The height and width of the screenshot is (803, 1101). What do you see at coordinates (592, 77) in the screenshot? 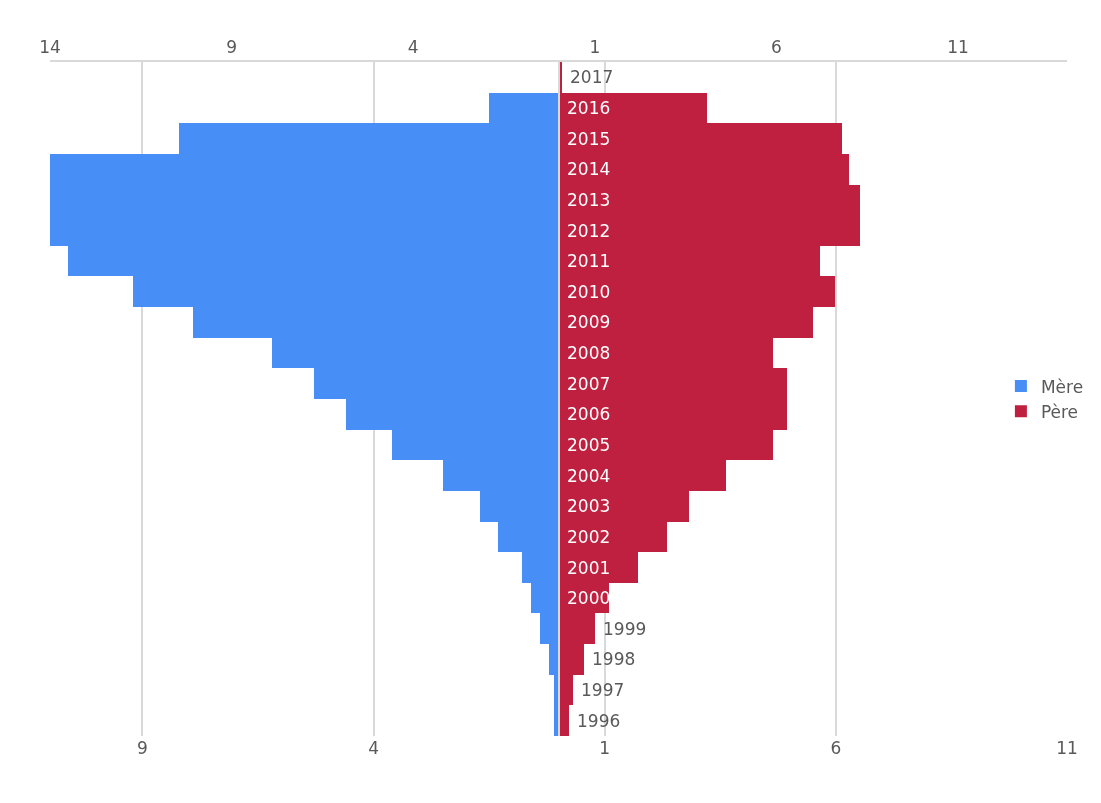
I see `y-tick-label: 2017` at bounding box center [592, 77].